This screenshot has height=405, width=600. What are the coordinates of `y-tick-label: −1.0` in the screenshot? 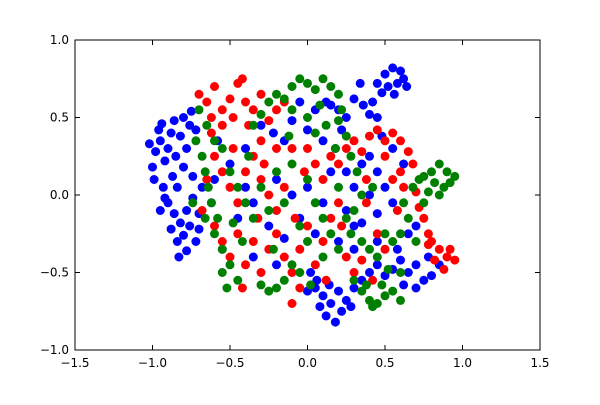 It's located at (54, 350).